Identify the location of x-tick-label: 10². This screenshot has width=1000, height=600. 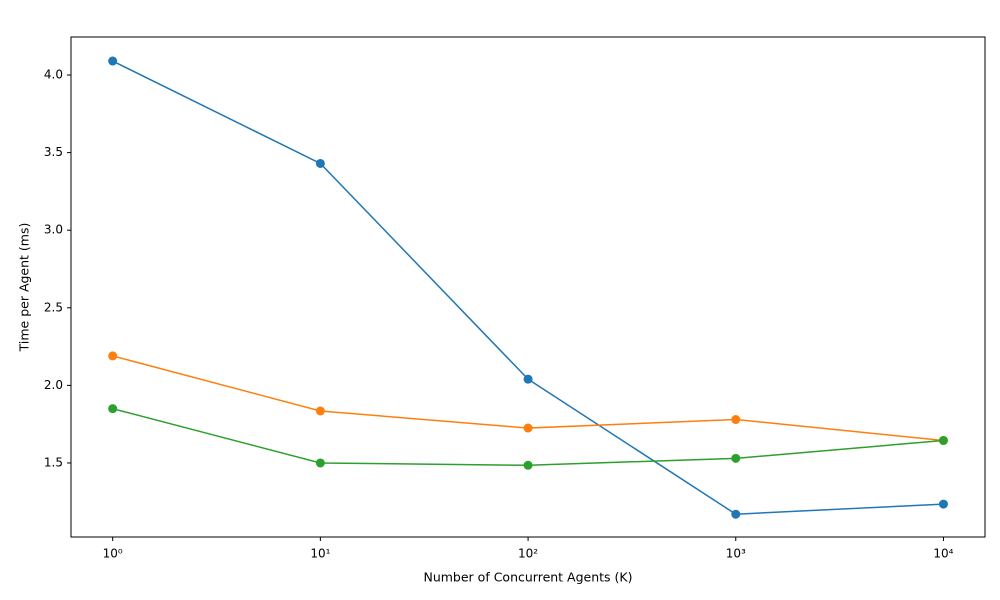
(528, 554).